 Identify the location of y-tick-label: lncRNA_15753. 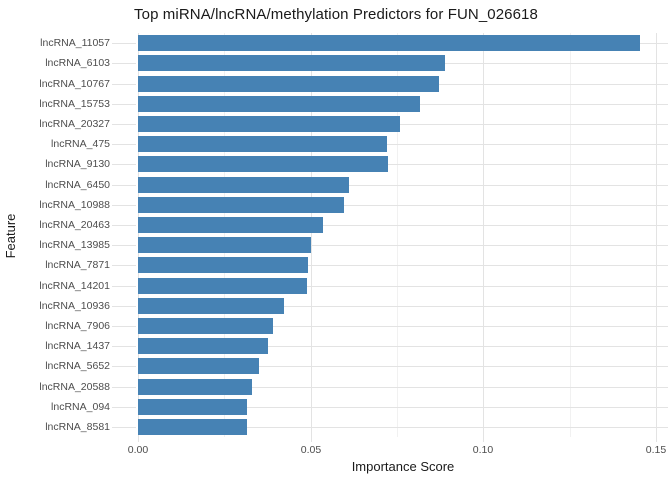
(74, 104).